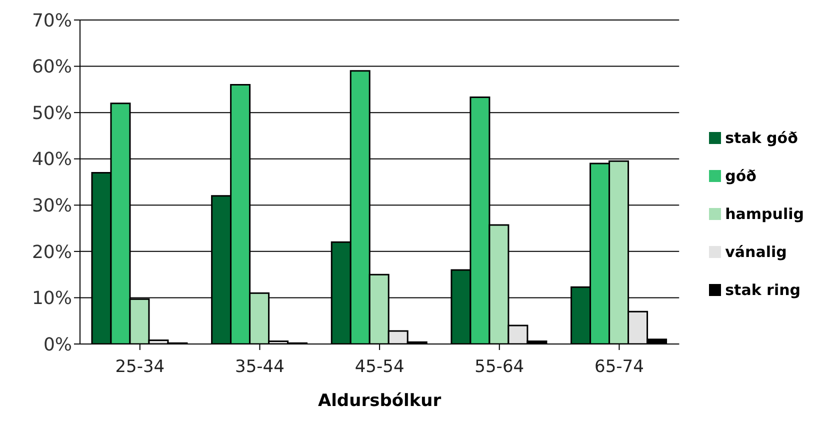  Describe the element at coordinates (52, 67) in the screenshot. I see `y-tick-label: 60%` at that location.